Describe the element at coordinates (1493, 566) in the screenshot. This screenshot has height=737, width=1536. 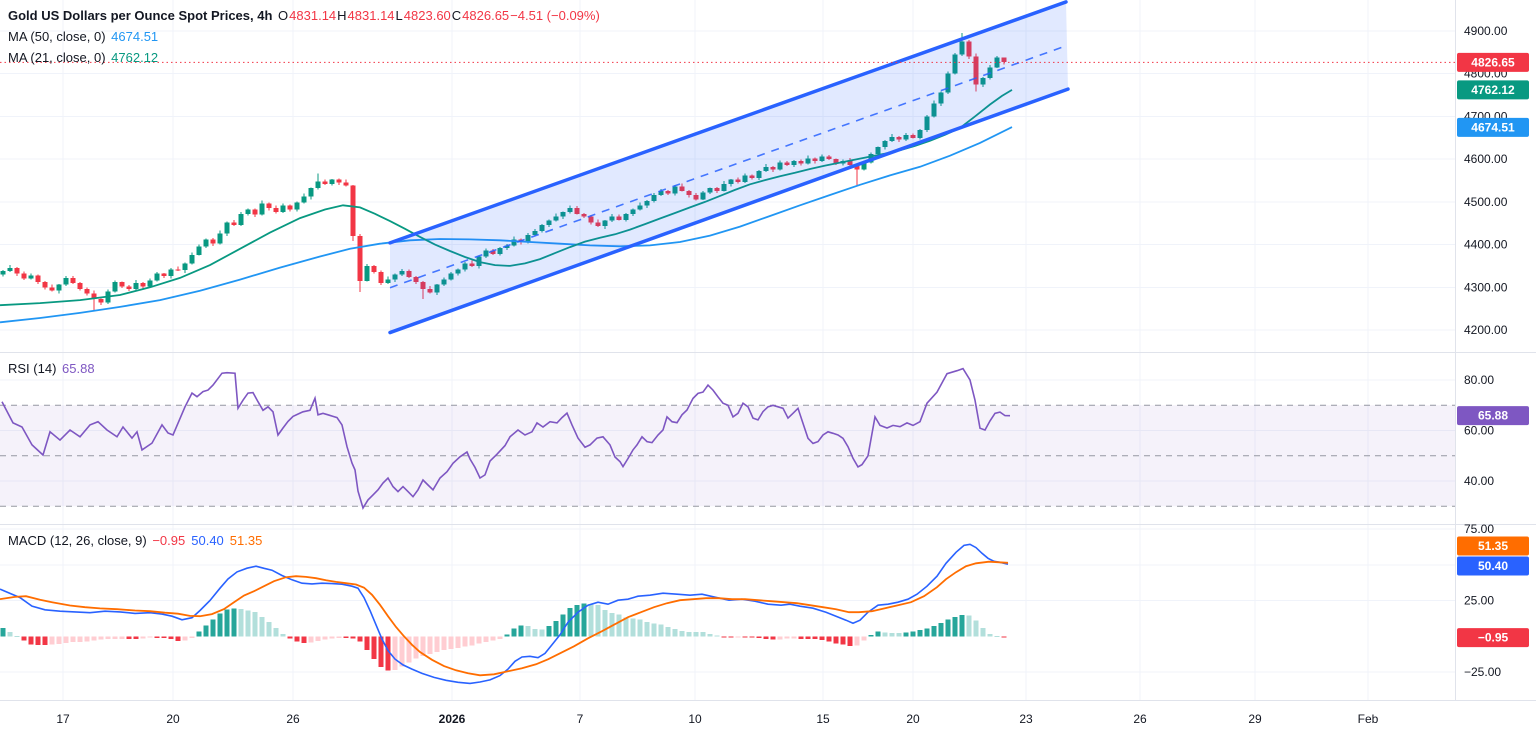
I see `svg-text: 50.40` at that location.